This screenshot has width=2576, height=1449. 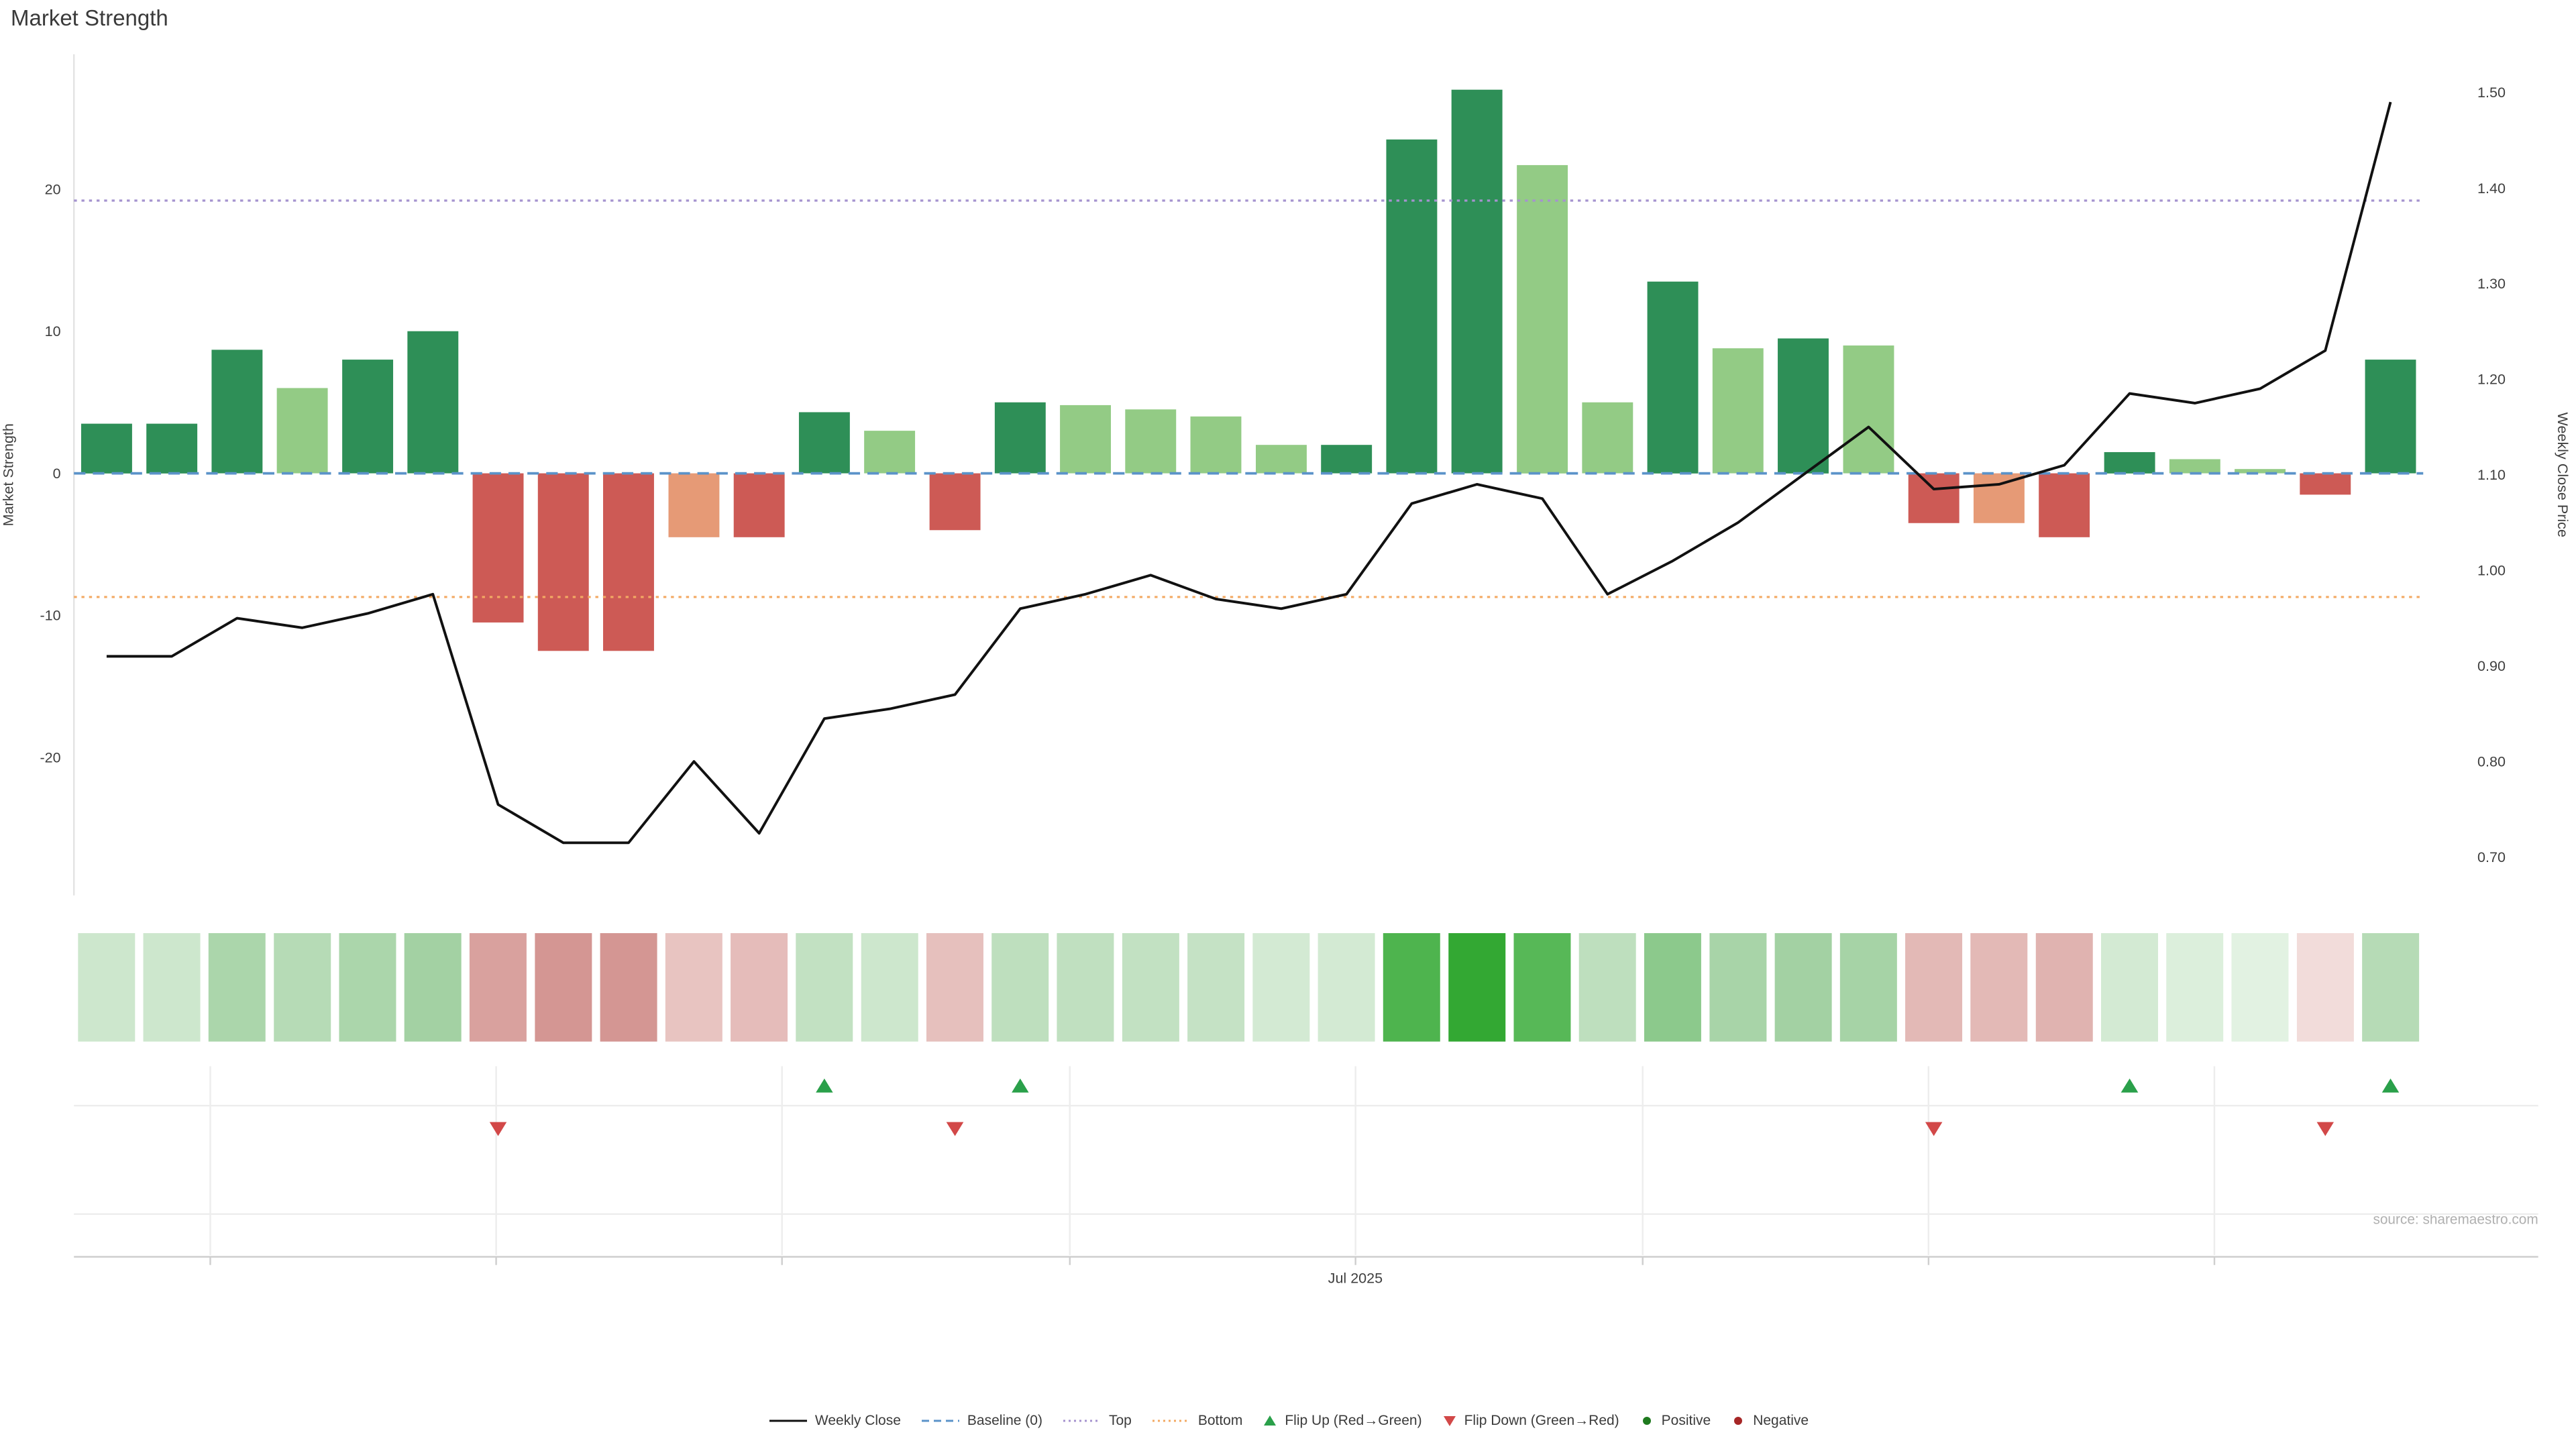 I want to click on left-axis-tick: 10, so click(x=53, y=331).